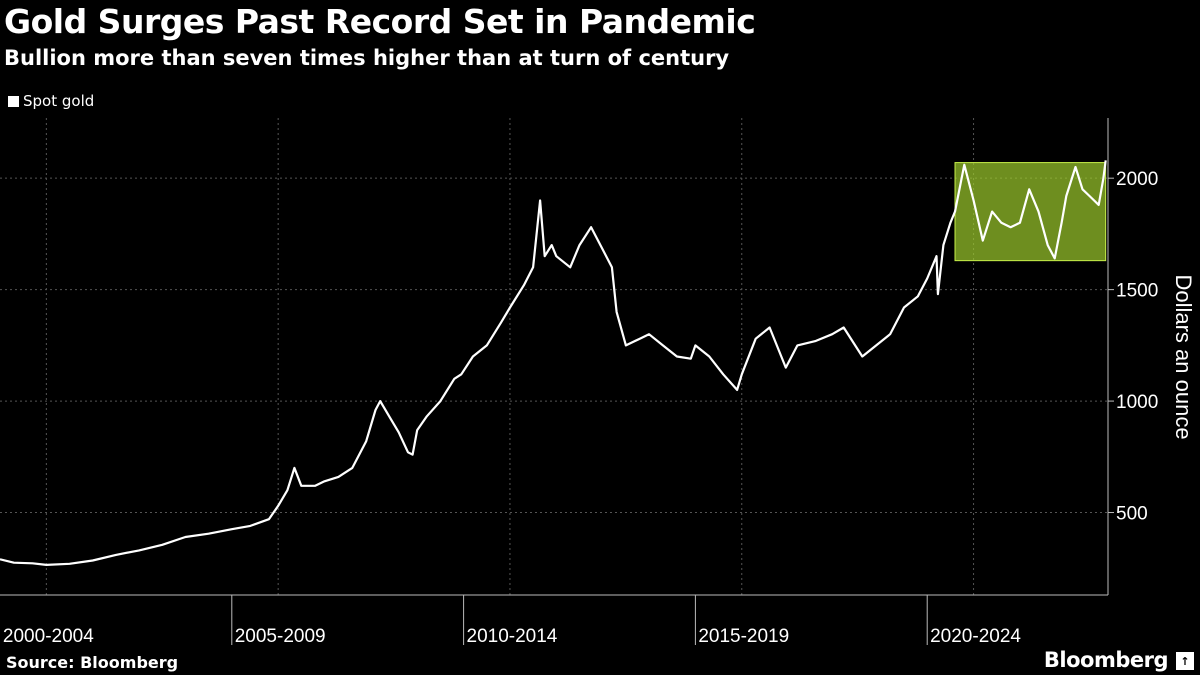 This screenshot has height=675, width=1200. I want to click on x-tick-label: 2000-2004, so click(48, 636).